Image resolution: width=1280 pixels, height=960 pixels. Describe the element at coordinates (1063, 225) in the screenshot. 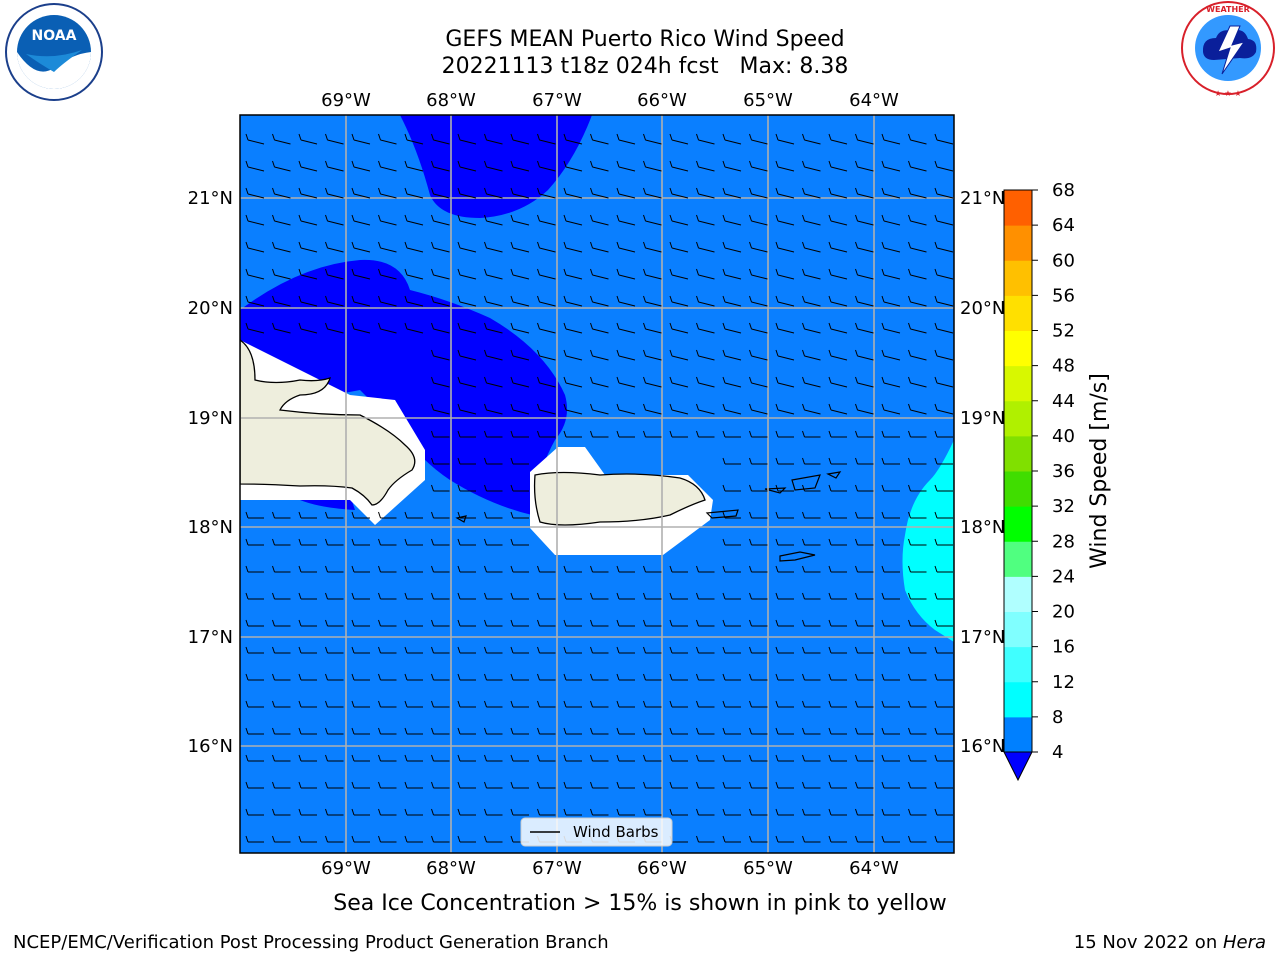

I see `colorbar-tick-label: 64` at that location.